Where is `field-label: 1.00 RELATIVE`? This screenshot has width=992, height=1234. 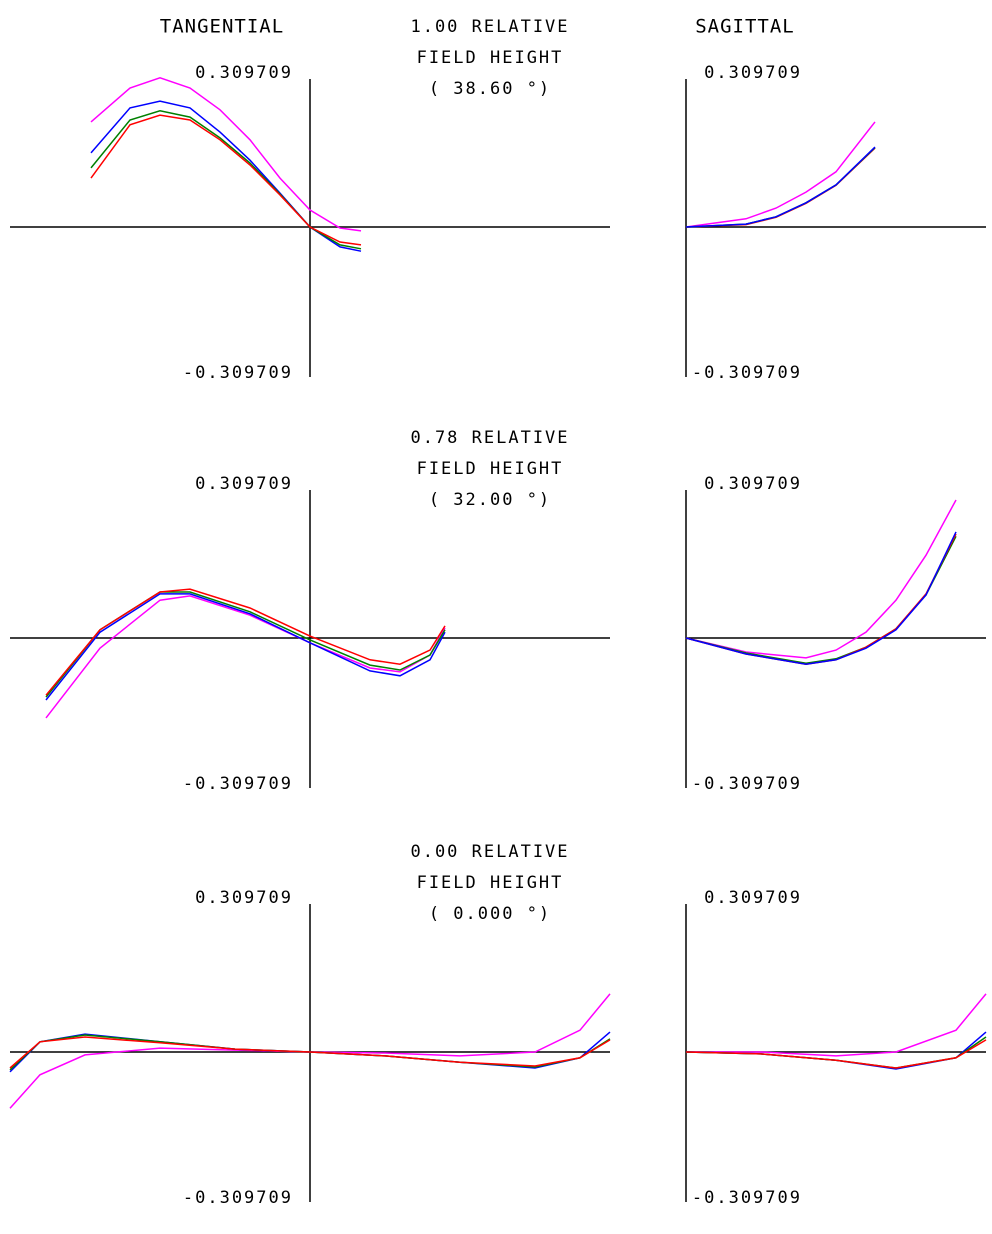 field-label: 1.00 RELATIVE is located at coordinates (489, 27).